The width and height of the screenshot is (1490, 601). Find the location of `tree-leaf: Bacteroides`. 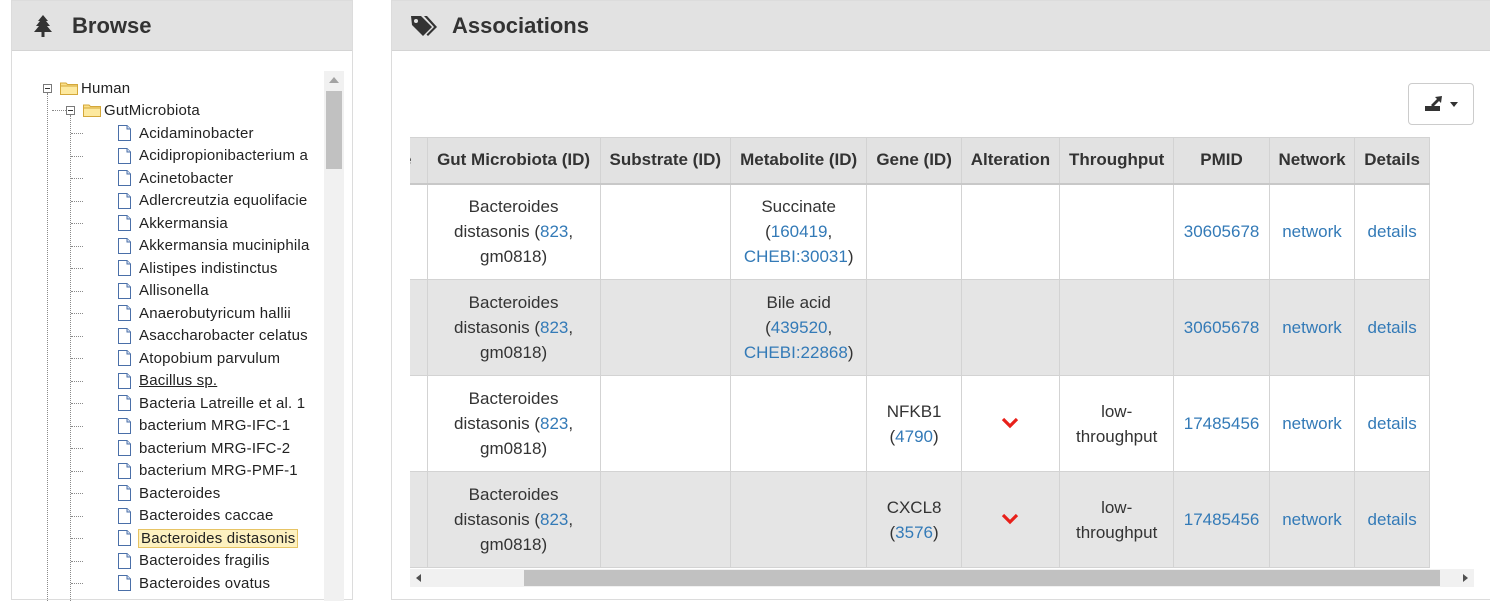

tree-leaf: Bacteroides is located at coordinates (169, 493).